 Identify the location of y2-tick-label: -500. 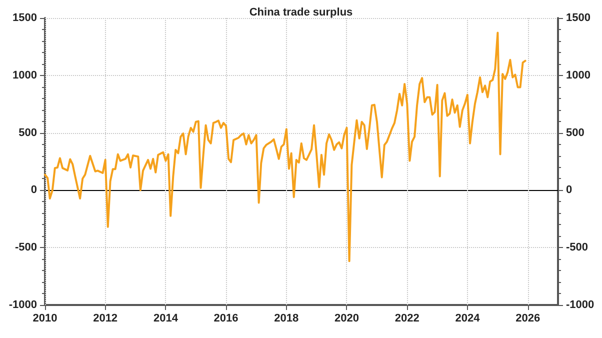
(577, 248).